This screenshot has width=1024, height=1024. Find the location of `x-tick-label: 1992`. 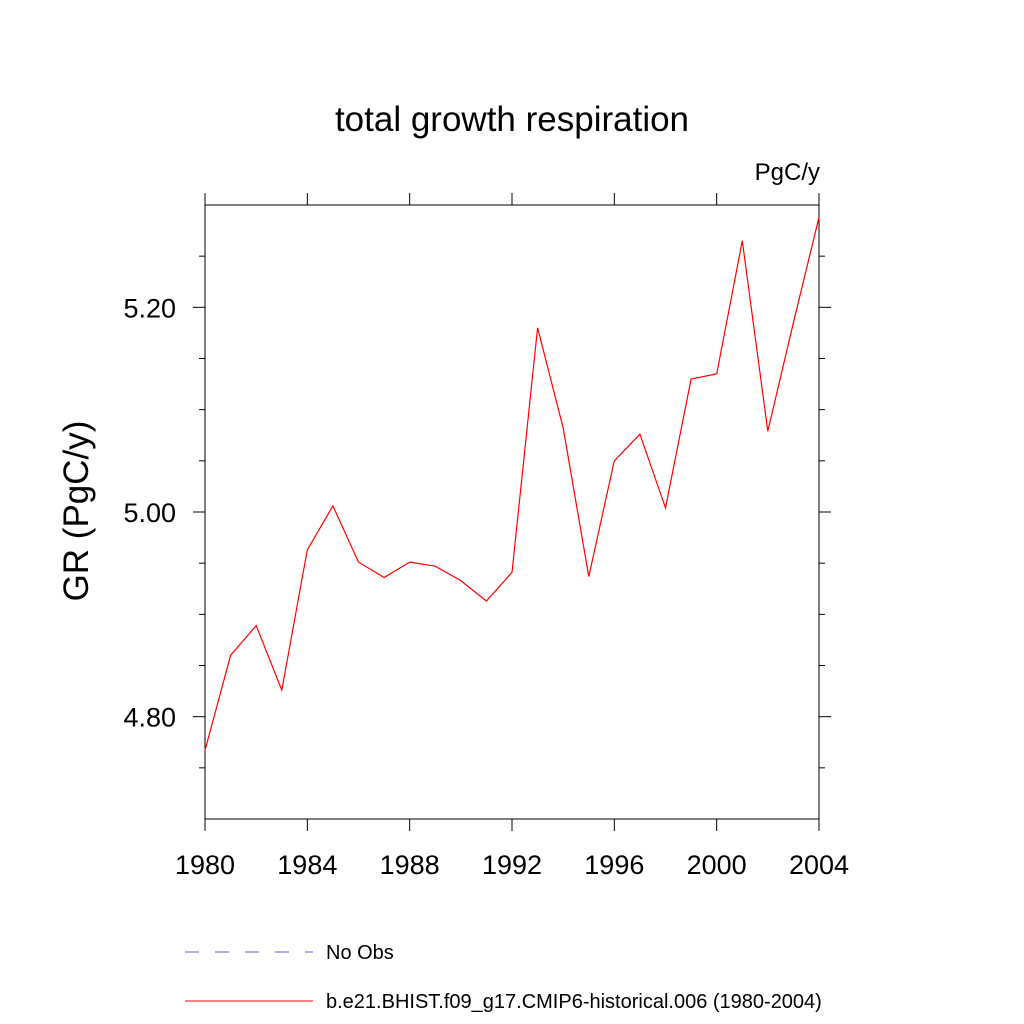

x-tick-label: 1992 is located at coordinates (512, 865).